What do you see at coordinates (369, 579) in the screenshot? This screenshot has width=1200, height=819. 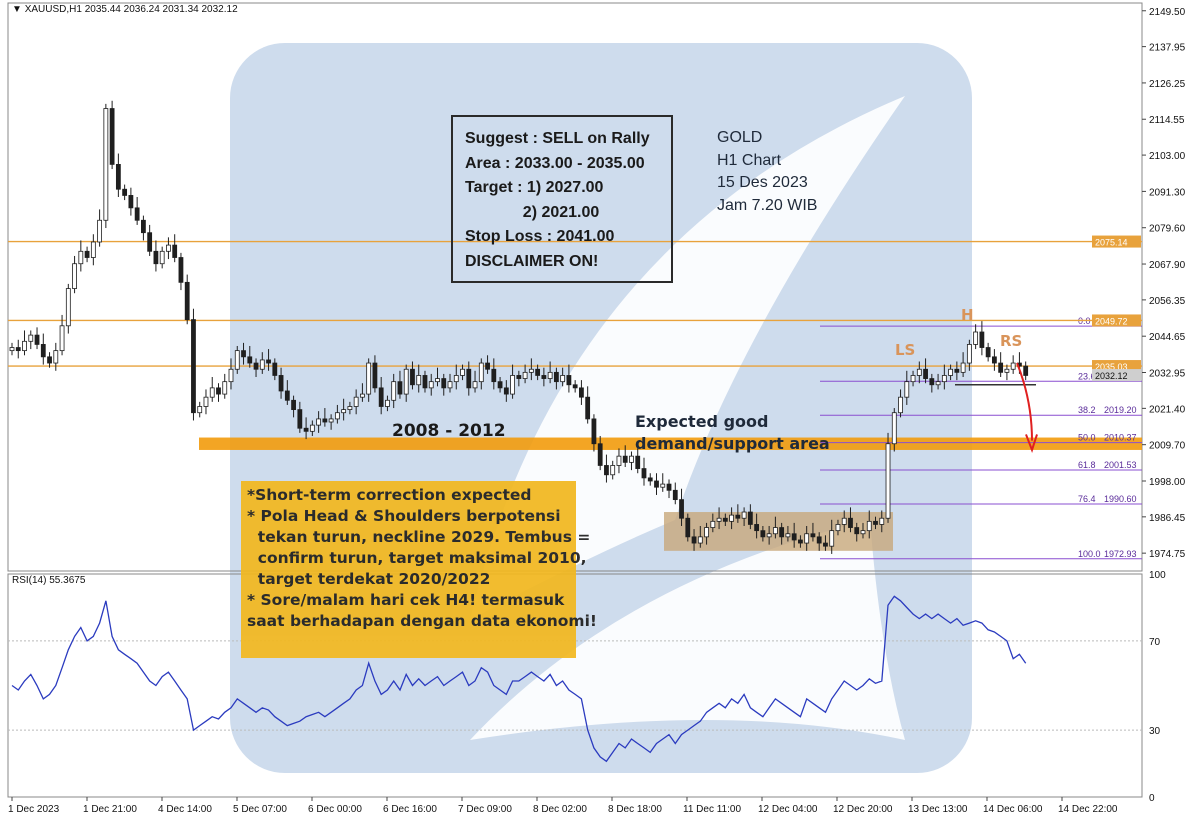 I see `analysis-line: target terdekat 2020/2022` at bounding box center [369, 579].